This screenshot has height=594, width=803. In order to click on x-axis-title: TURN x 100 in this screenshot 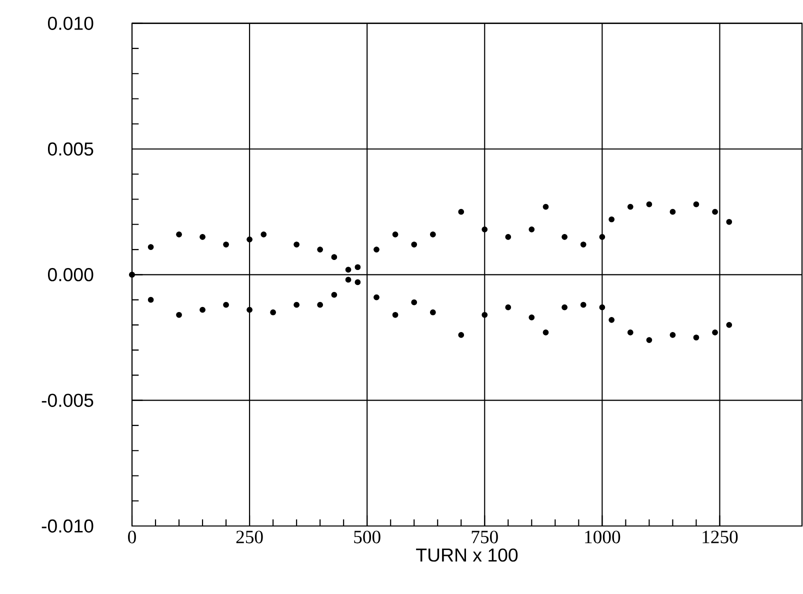, I will do `click(467, 555)`.